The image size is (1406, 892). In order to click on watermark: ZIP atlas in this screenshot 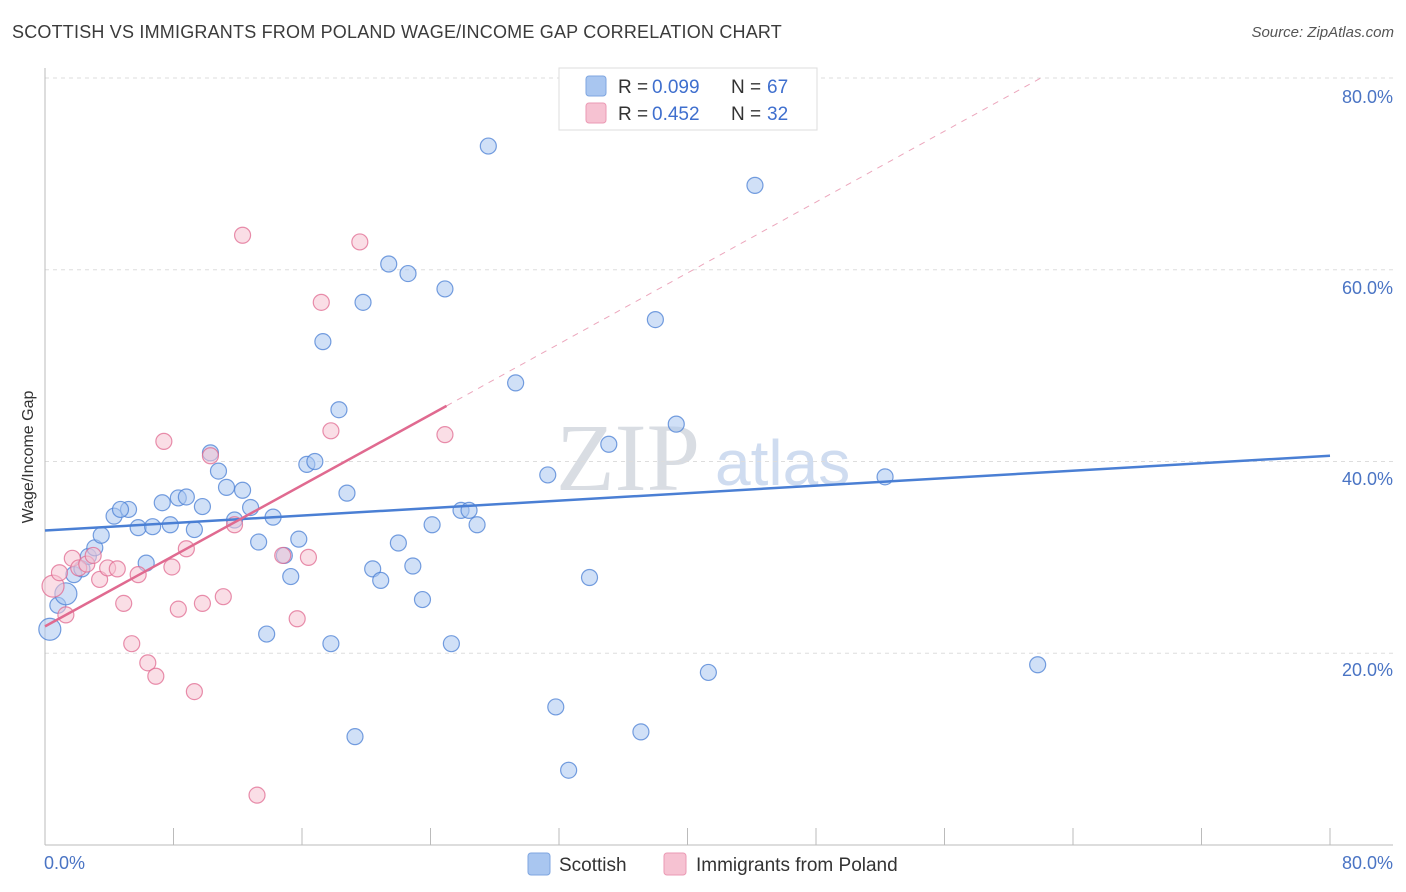, I will do `click(703, 457)`.